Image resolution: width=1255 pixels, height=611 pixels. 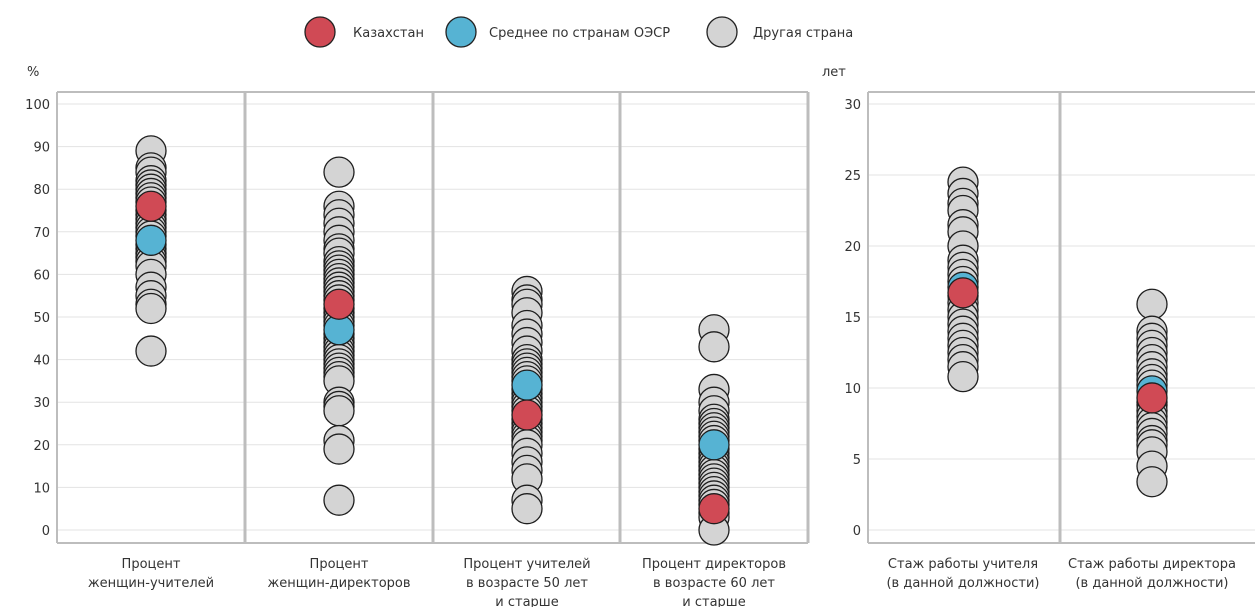 I want to click on category-label: Стаж работы директора, so click(x=1152, y=564).